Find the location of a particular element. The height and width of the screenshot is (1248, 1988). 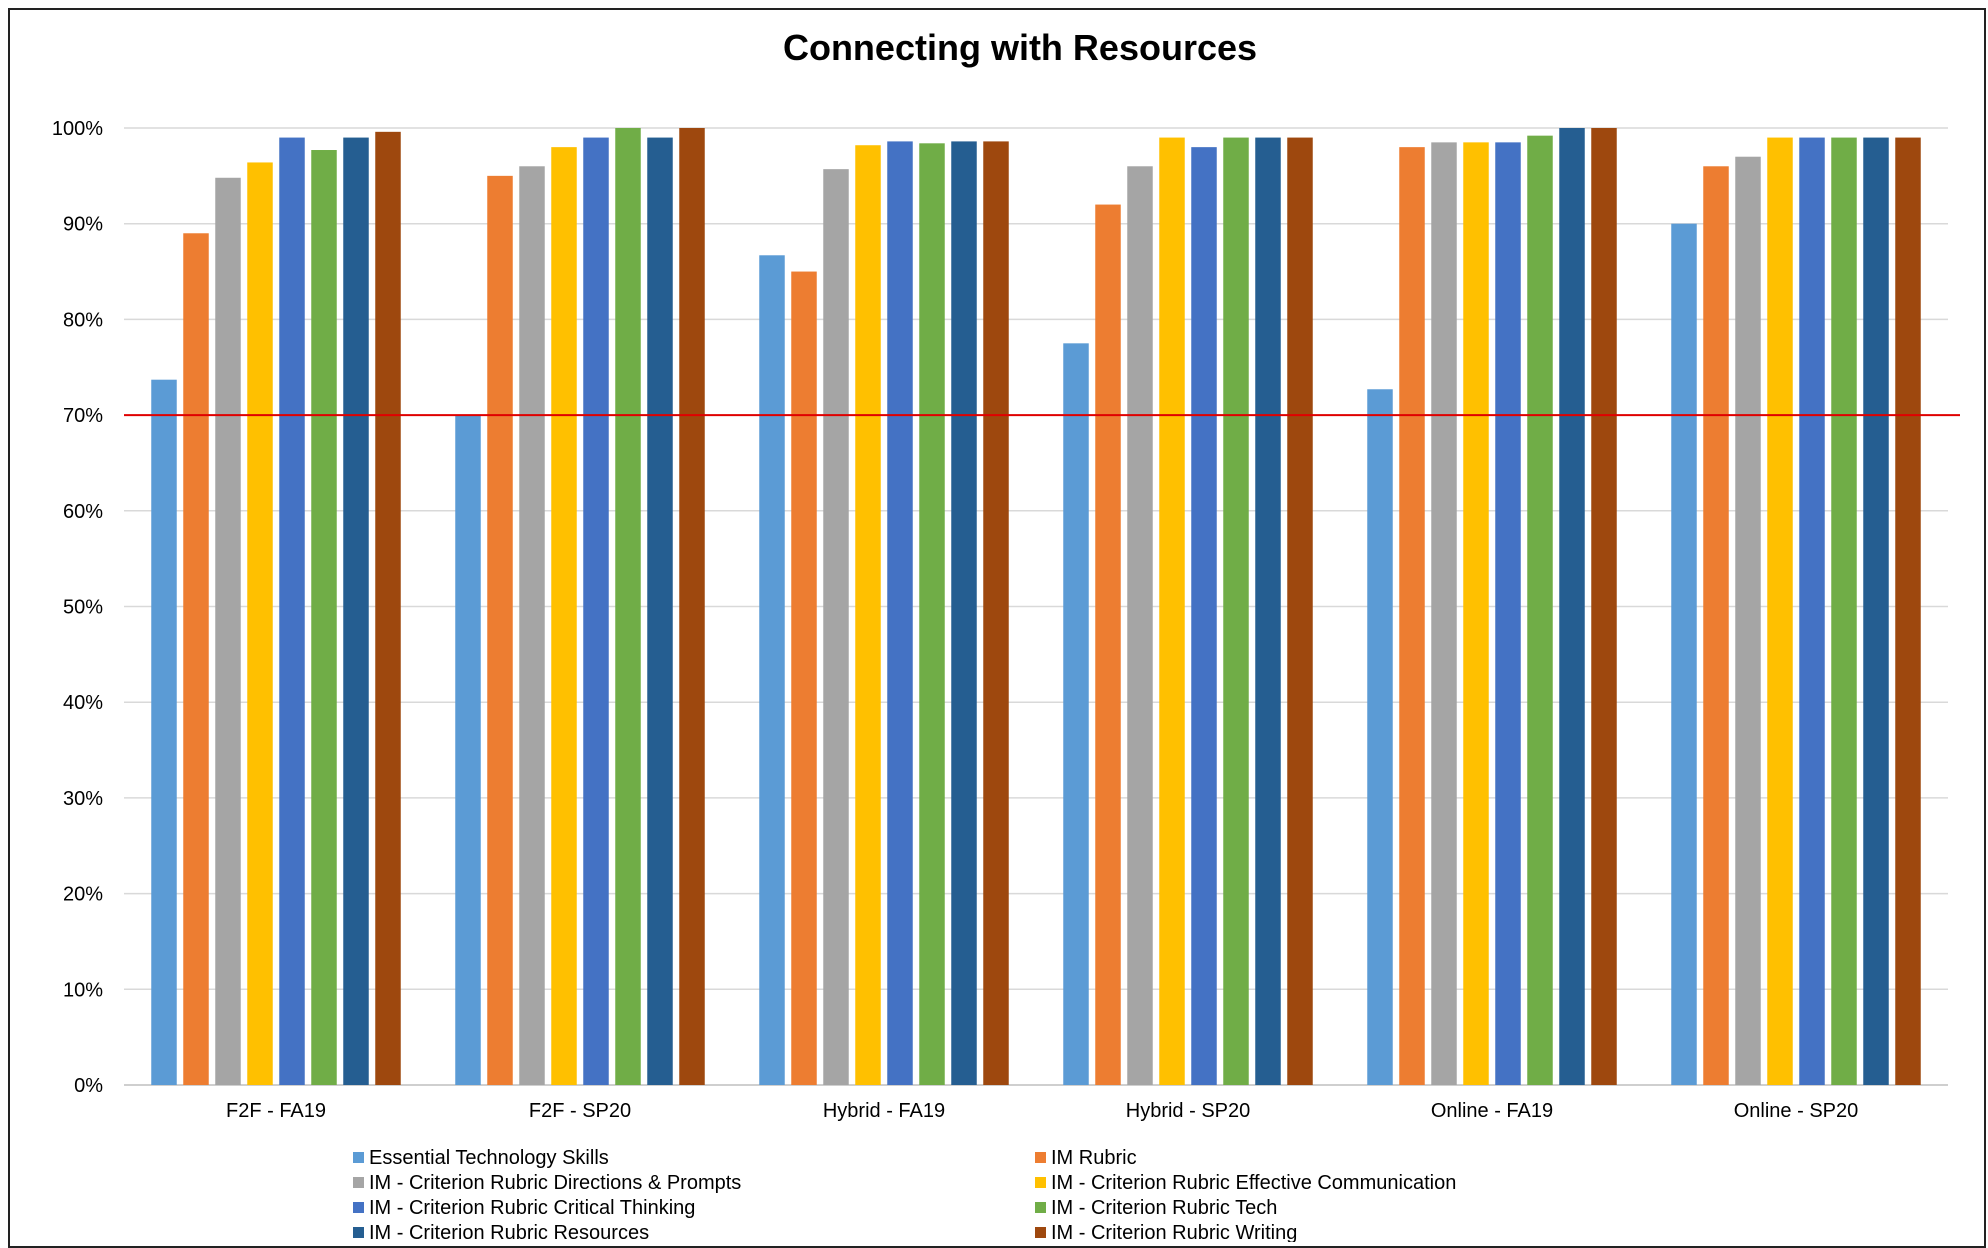

chart-title: Connecting with Resources is located at coordinates (1020, 47).